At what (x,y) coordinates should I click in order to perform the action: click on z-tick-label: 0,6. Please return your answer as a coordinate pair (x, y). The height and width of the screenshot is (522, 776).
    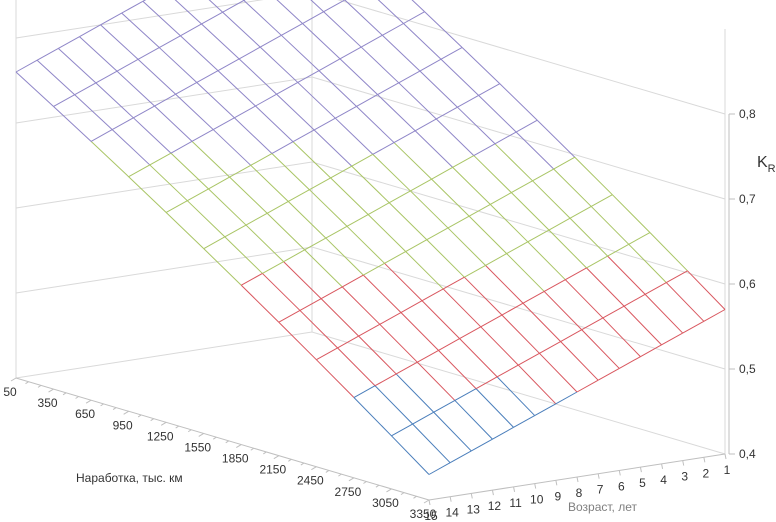
    Looking at the image, I should click on (747, 284).